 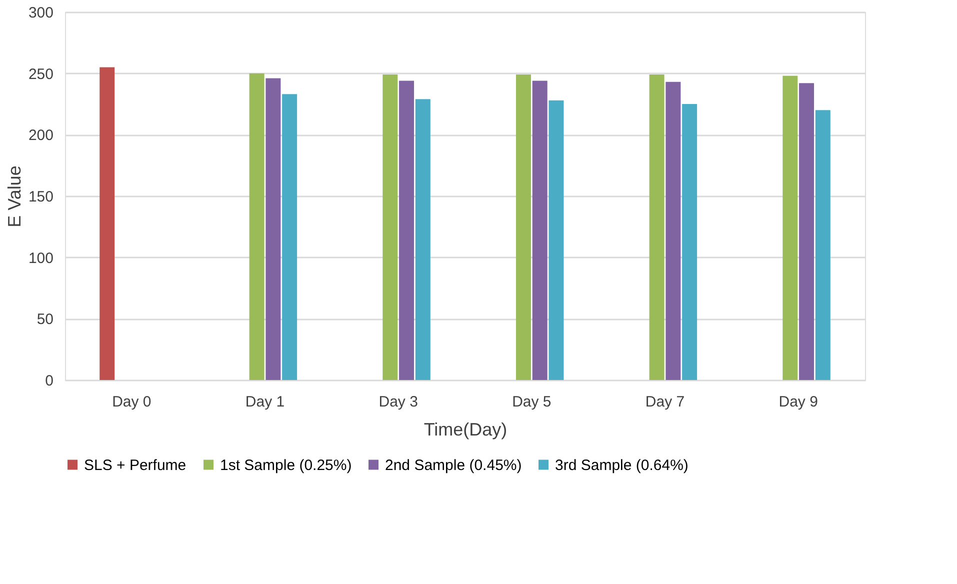 What do you see at coordinates (132, 402) in the screenshot?
I see `x-tick-label: Day 0` at bounding box center [132, 402].